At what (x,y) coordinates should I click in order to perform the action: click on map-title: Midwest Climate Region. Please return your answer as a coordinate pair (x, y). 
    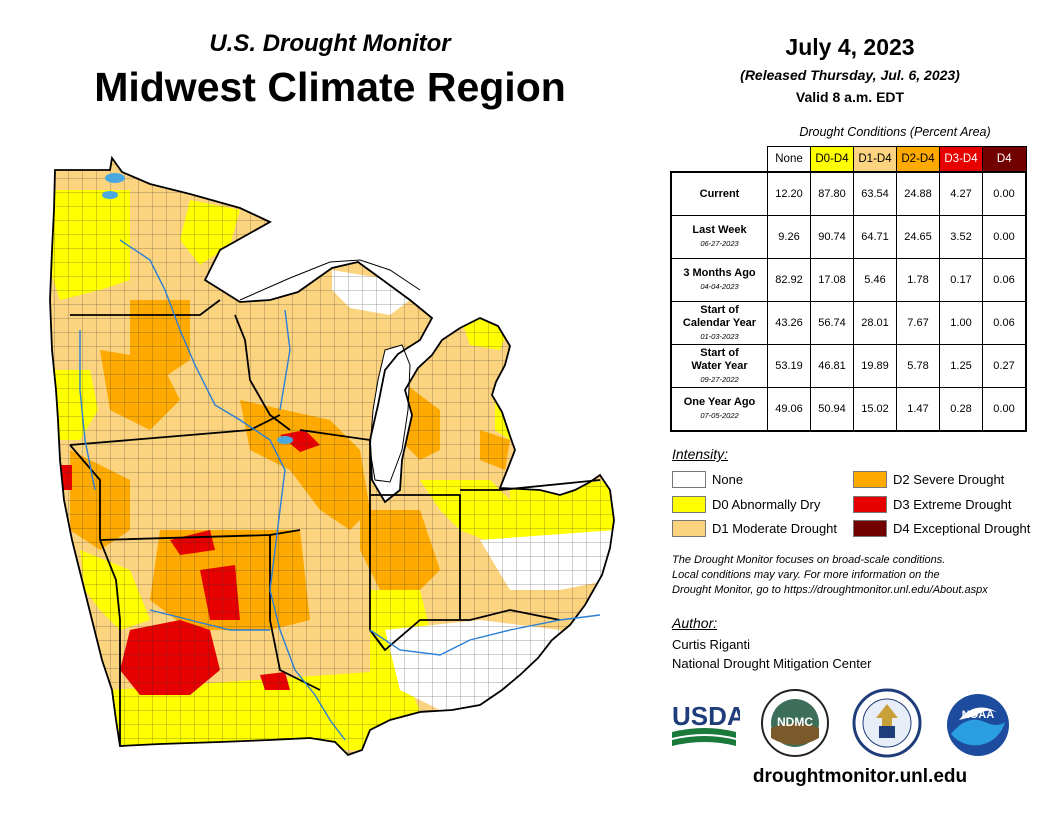
    Looking at the image, I should click on (330, 87).